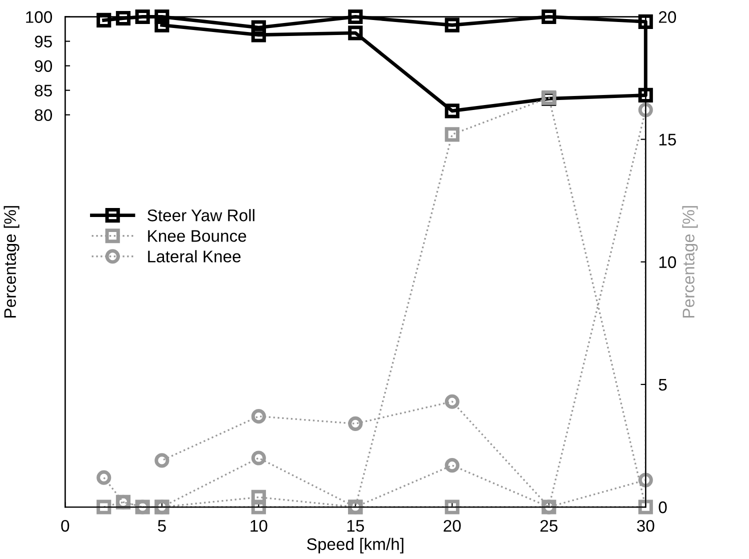 The width and height of the screenshot is (749, 559). What do you see at coordinates (162, 526) in the screenshot?
I see `x-tick-label: 5` at bounding box center [162, 526].